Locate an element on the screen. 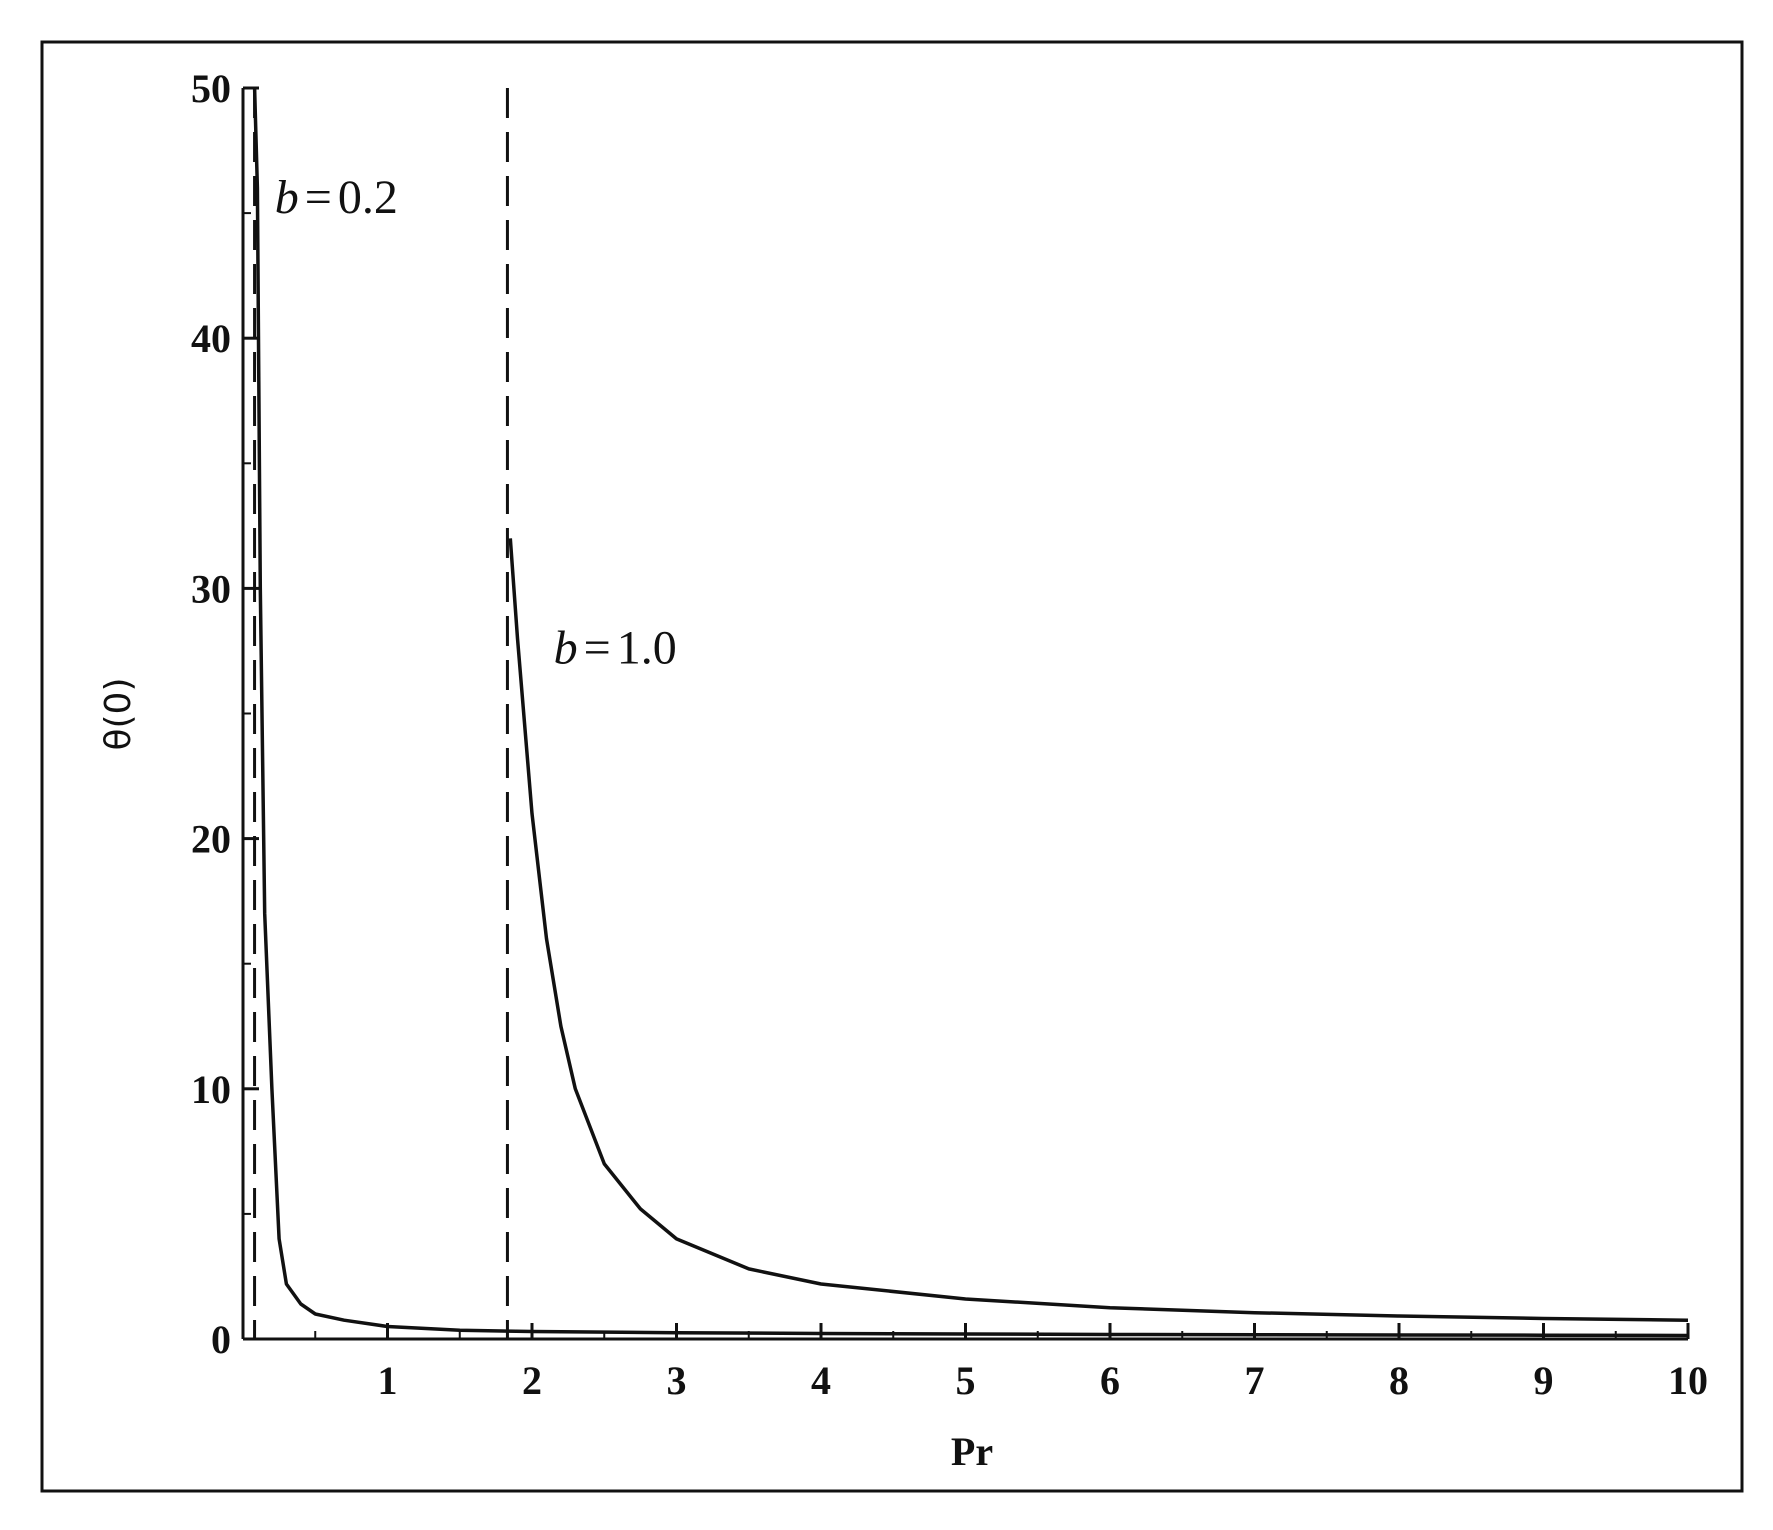 This screenshot has height=1530, width=1773. x-tick-label: 1 is located at coordinates (388, 1380).